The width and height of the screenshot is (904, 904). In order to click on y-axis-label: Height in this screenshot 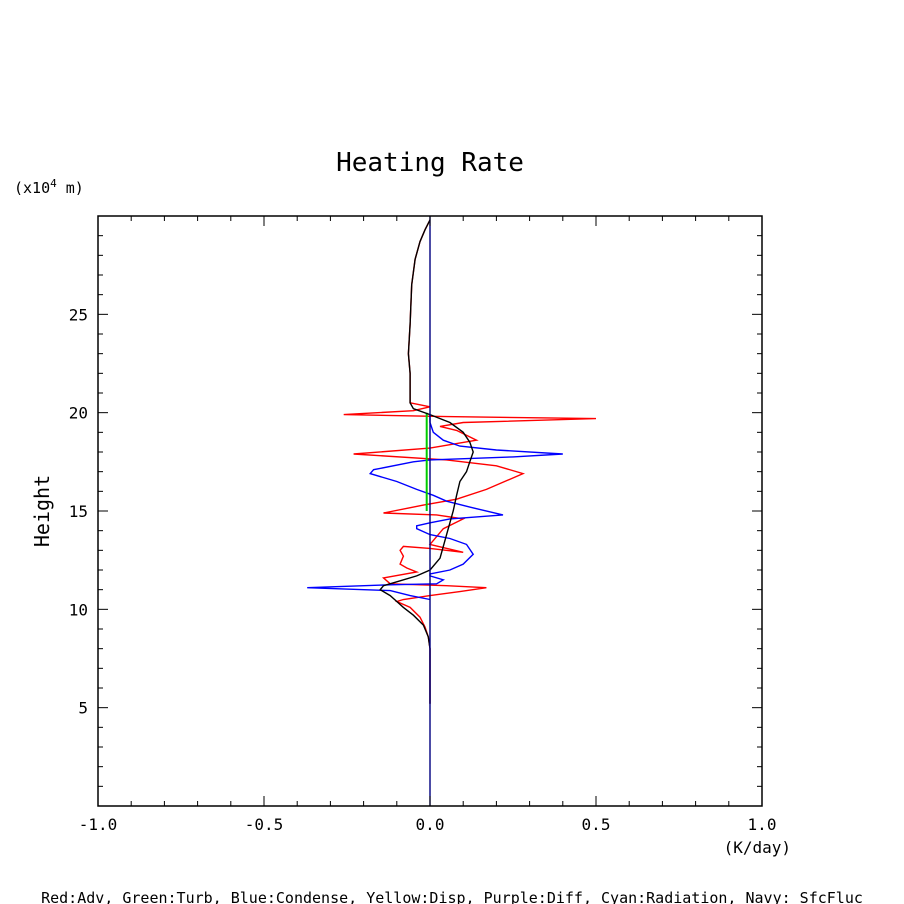, I will do `click(42, 511)`.